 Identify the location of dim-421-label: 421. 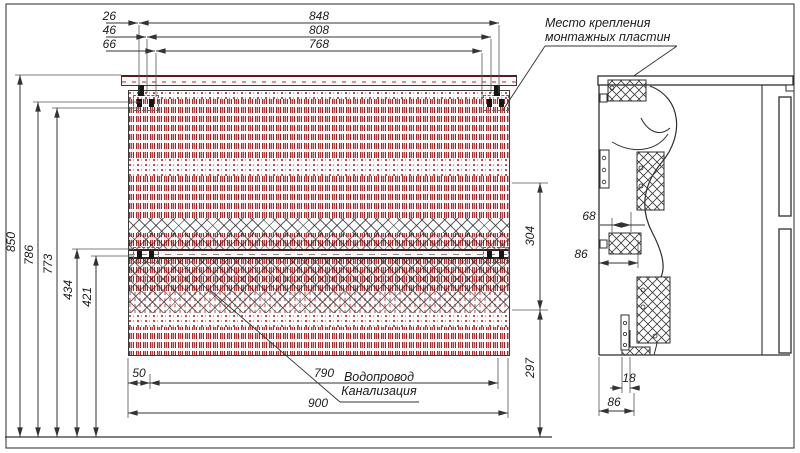
(87, 297).